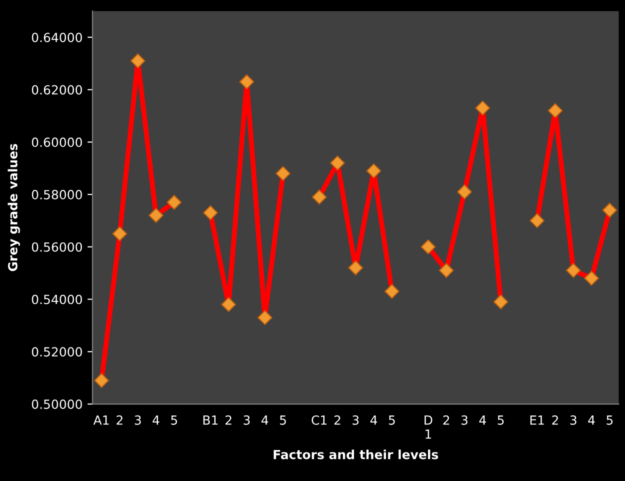 The image size is (625, 481). Describe the element at coordinates (57, 247) in the screenshot. I see `y-tick-label: 0.56000` at that location.